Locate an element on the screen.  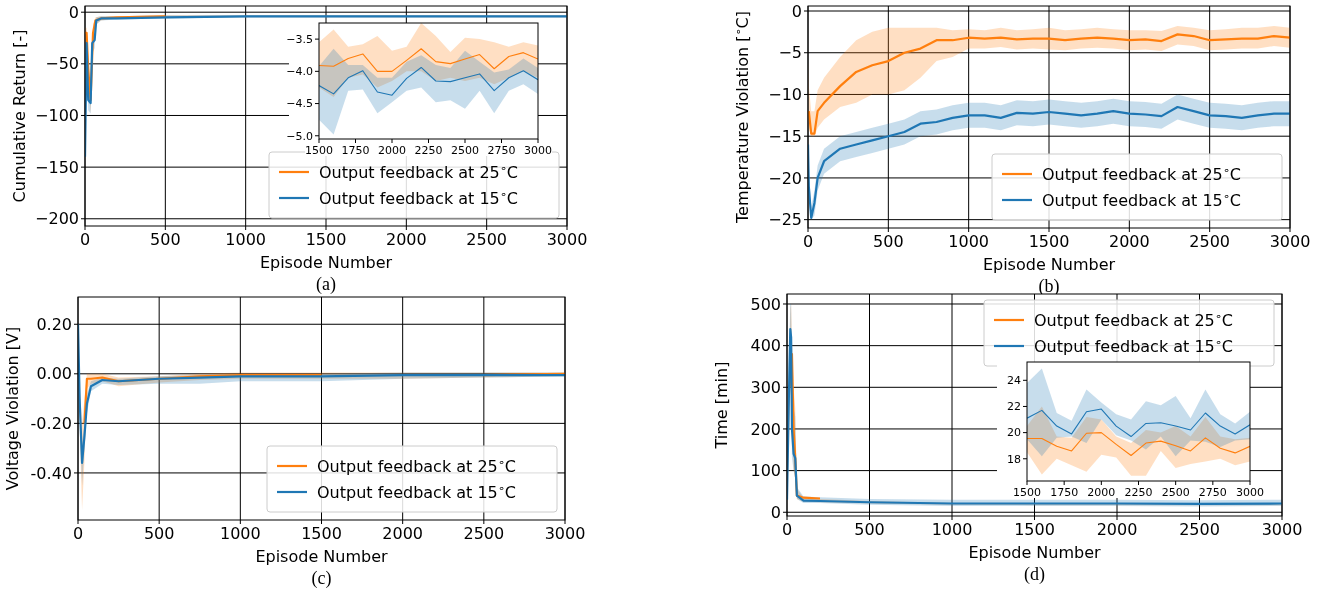
y-tick-label: 18 is located at coordinates (1014, 459).